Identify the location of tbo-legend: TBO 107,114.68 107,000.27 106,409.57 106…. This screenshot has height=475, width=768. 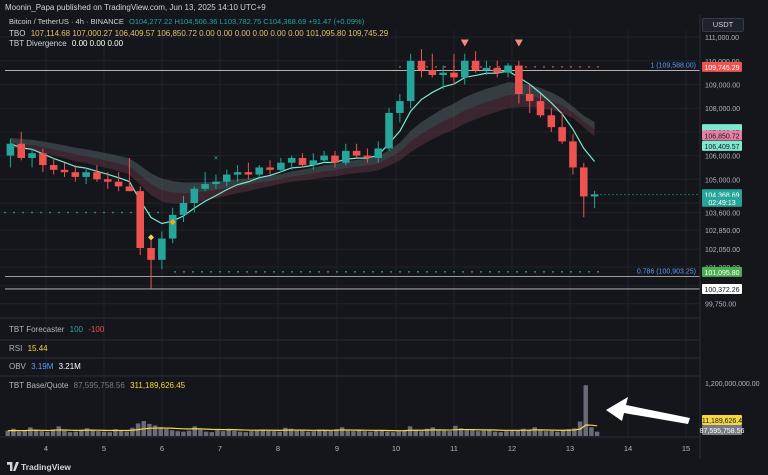
(198, 34).